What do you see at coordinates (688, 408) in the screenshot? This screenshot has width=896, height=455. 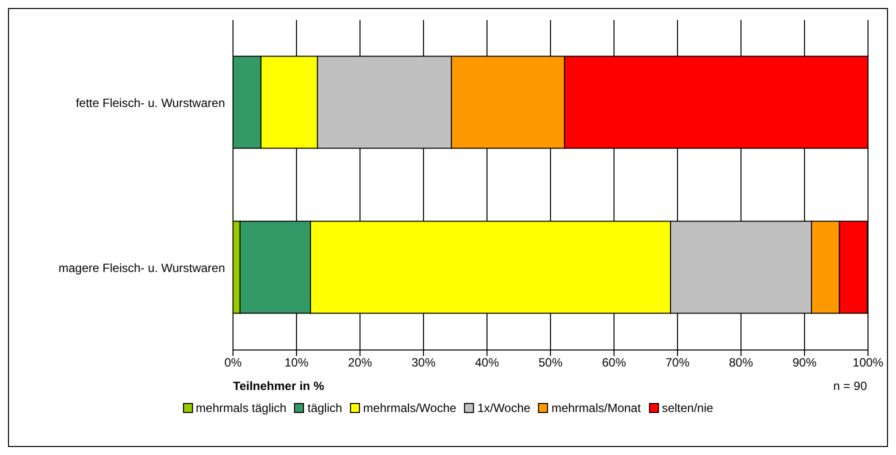 I see `legend-label: selten/nie` at bounding box center [688, 408].